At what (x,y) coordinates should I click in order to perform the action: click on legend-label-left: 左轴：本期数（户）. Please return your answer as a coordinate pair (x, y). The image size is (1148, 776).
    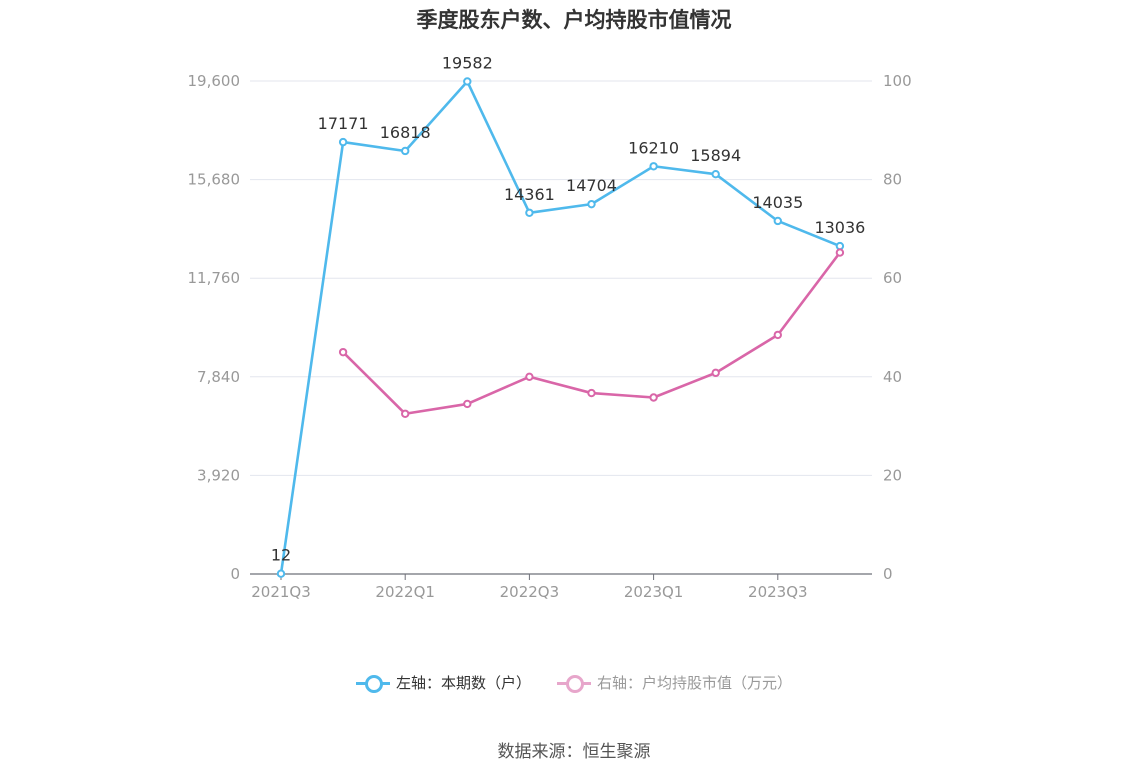
    Looking at the image, I should click on (463, 683).